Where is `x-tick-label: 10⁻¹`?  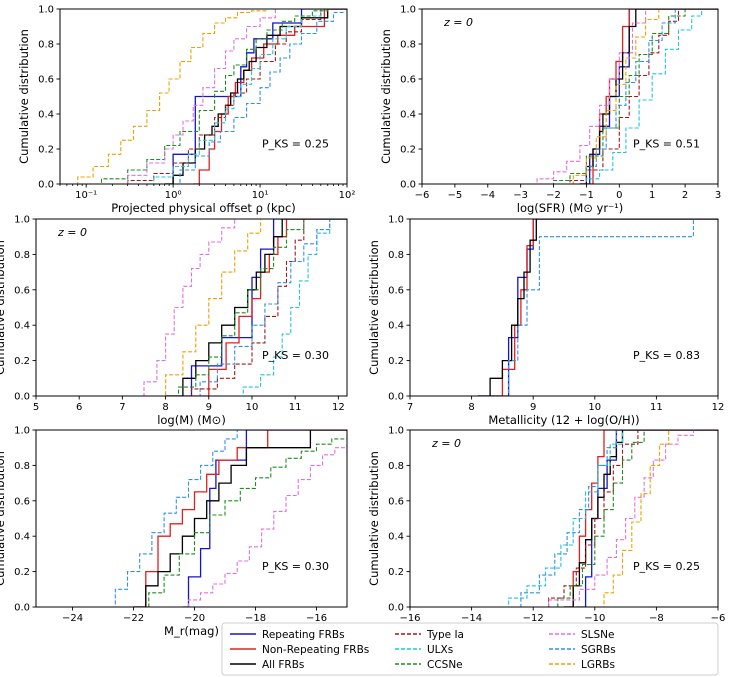 x-tick-label: 10⁻¹ is located at coordinates (86, 195).